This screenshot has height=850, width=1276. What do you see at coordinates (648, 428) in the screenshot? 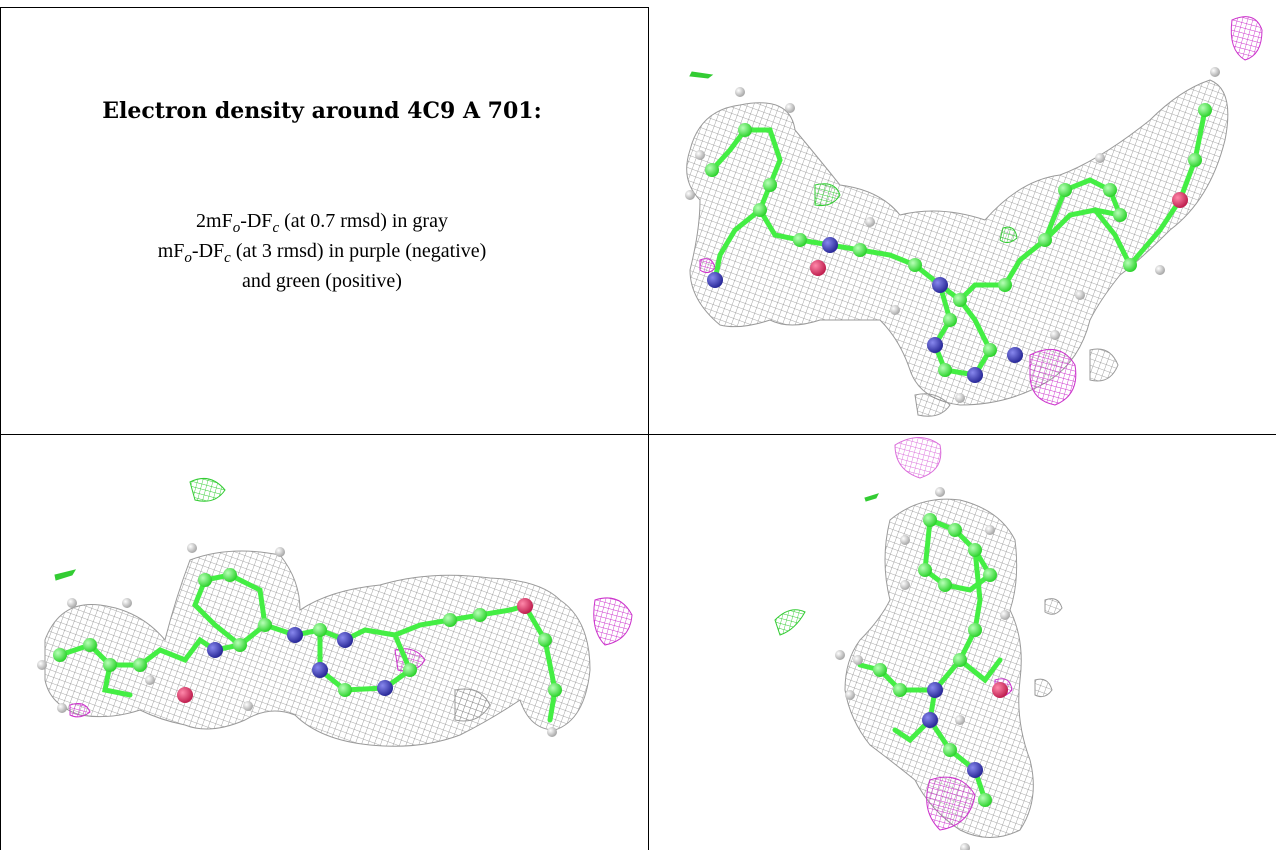
I see `table-divider-vertical` at bounding box center [648, 428].